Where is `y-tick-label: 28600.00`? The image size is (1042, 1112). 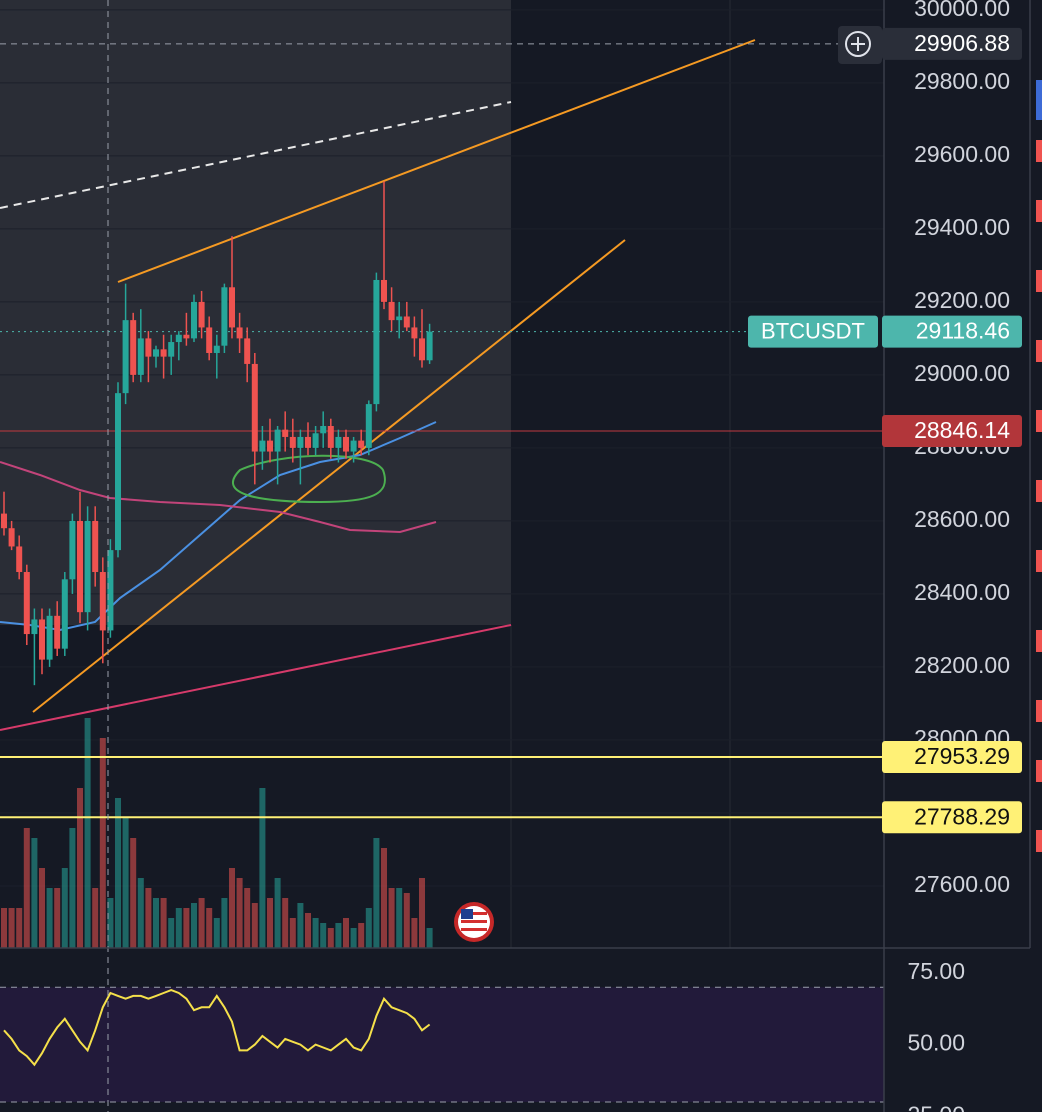
y-tick-label: 28600.00 is located at coordinates (962, 519).